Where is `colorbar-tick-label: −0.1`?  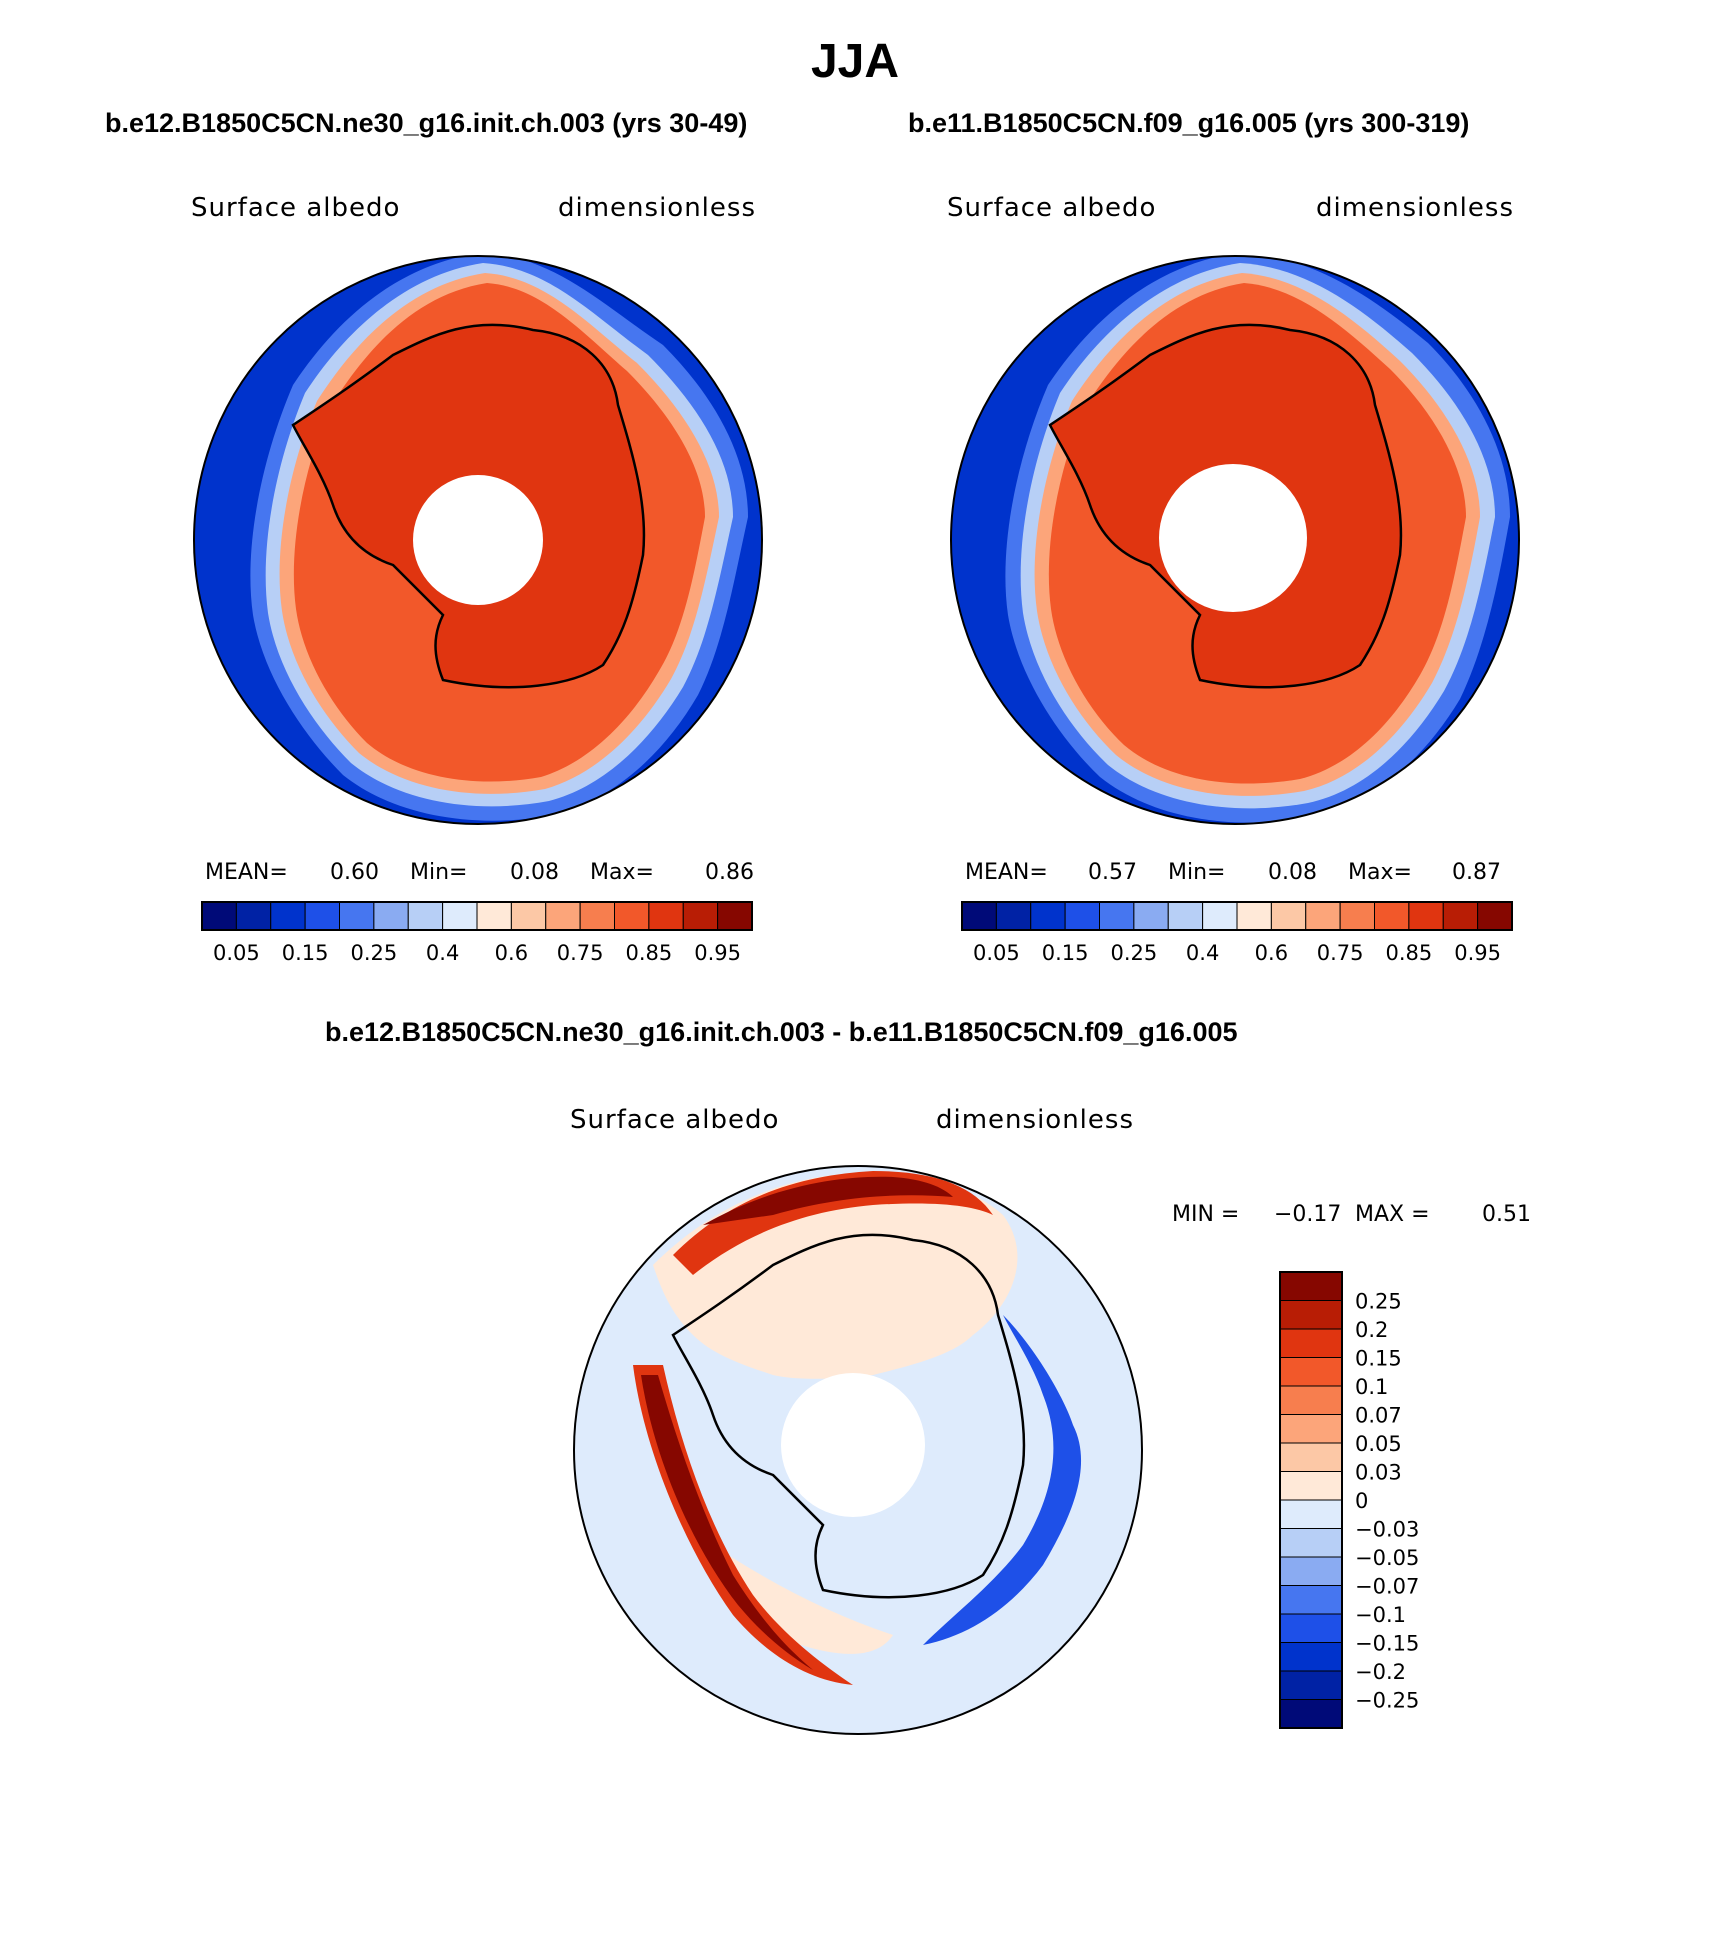 colorbar-tick-label: −0.1 is located at coordinates (1380, 1615).